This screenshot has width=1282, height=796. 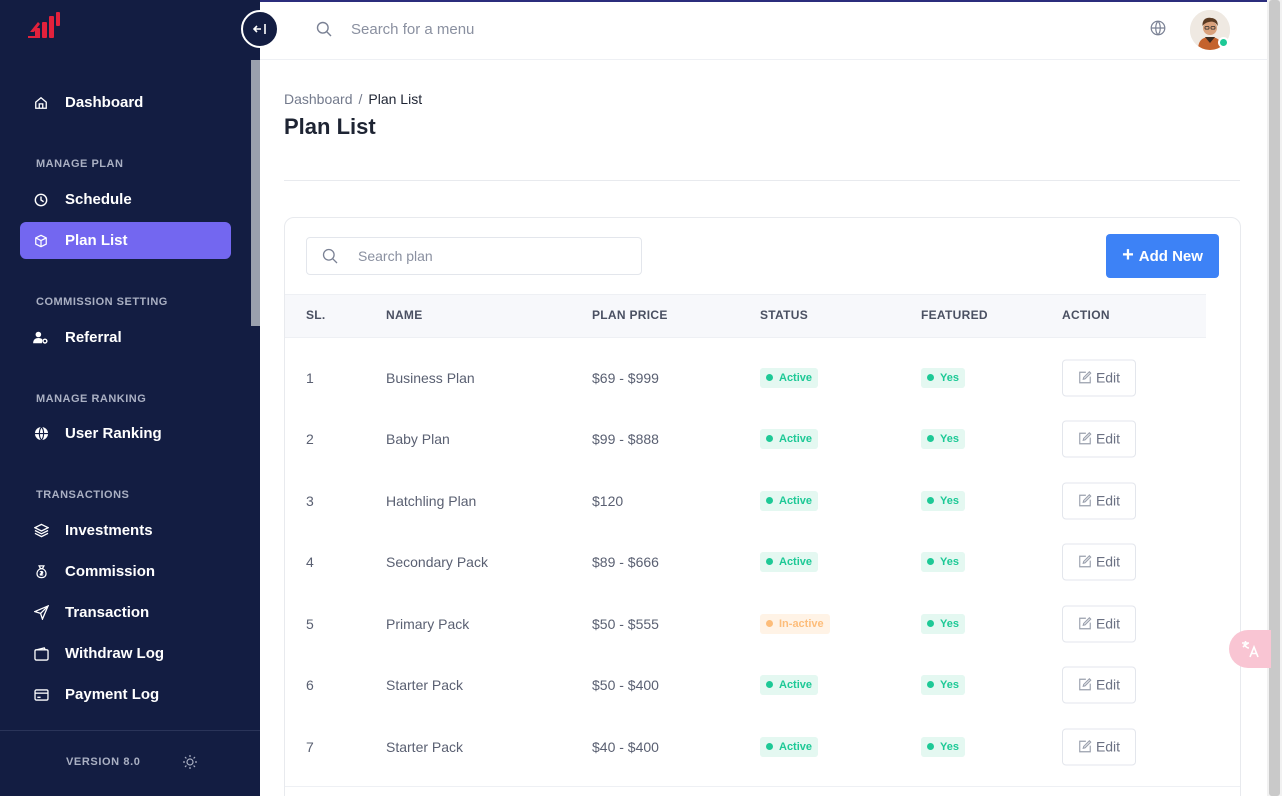 I want to click on sidebar-item-label: Payment Log, so click(x=112, y=694).